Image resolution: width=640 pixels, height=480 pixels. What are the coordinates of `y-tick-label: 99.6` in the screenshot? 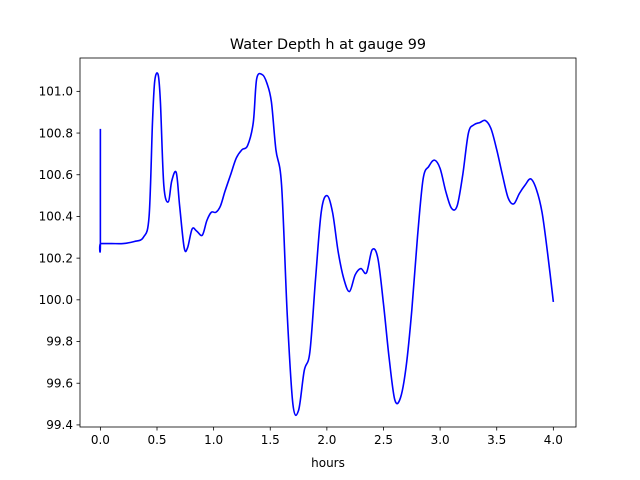 It's located at (59, 383).